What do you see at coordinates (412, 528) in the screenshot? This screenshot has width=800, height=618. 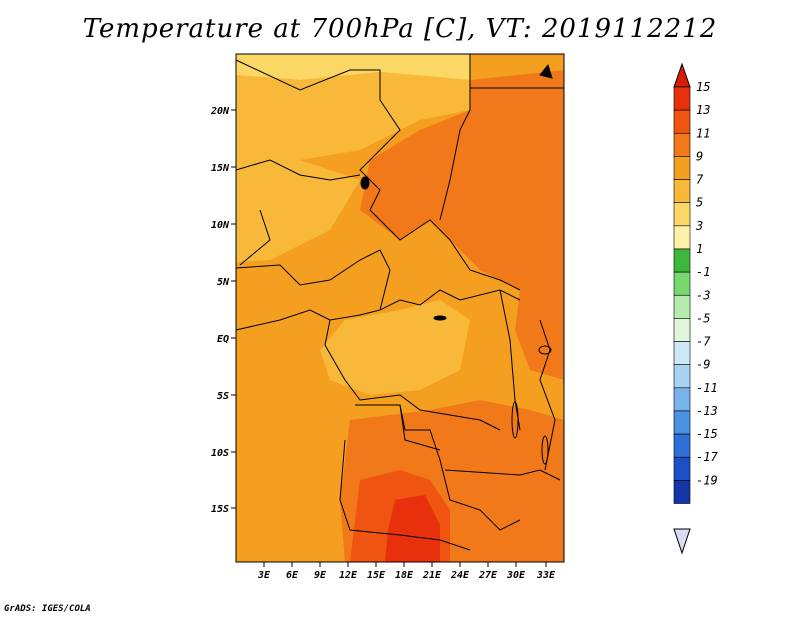 I see `contour-region-15-plus` at bounding box center [412, 528].